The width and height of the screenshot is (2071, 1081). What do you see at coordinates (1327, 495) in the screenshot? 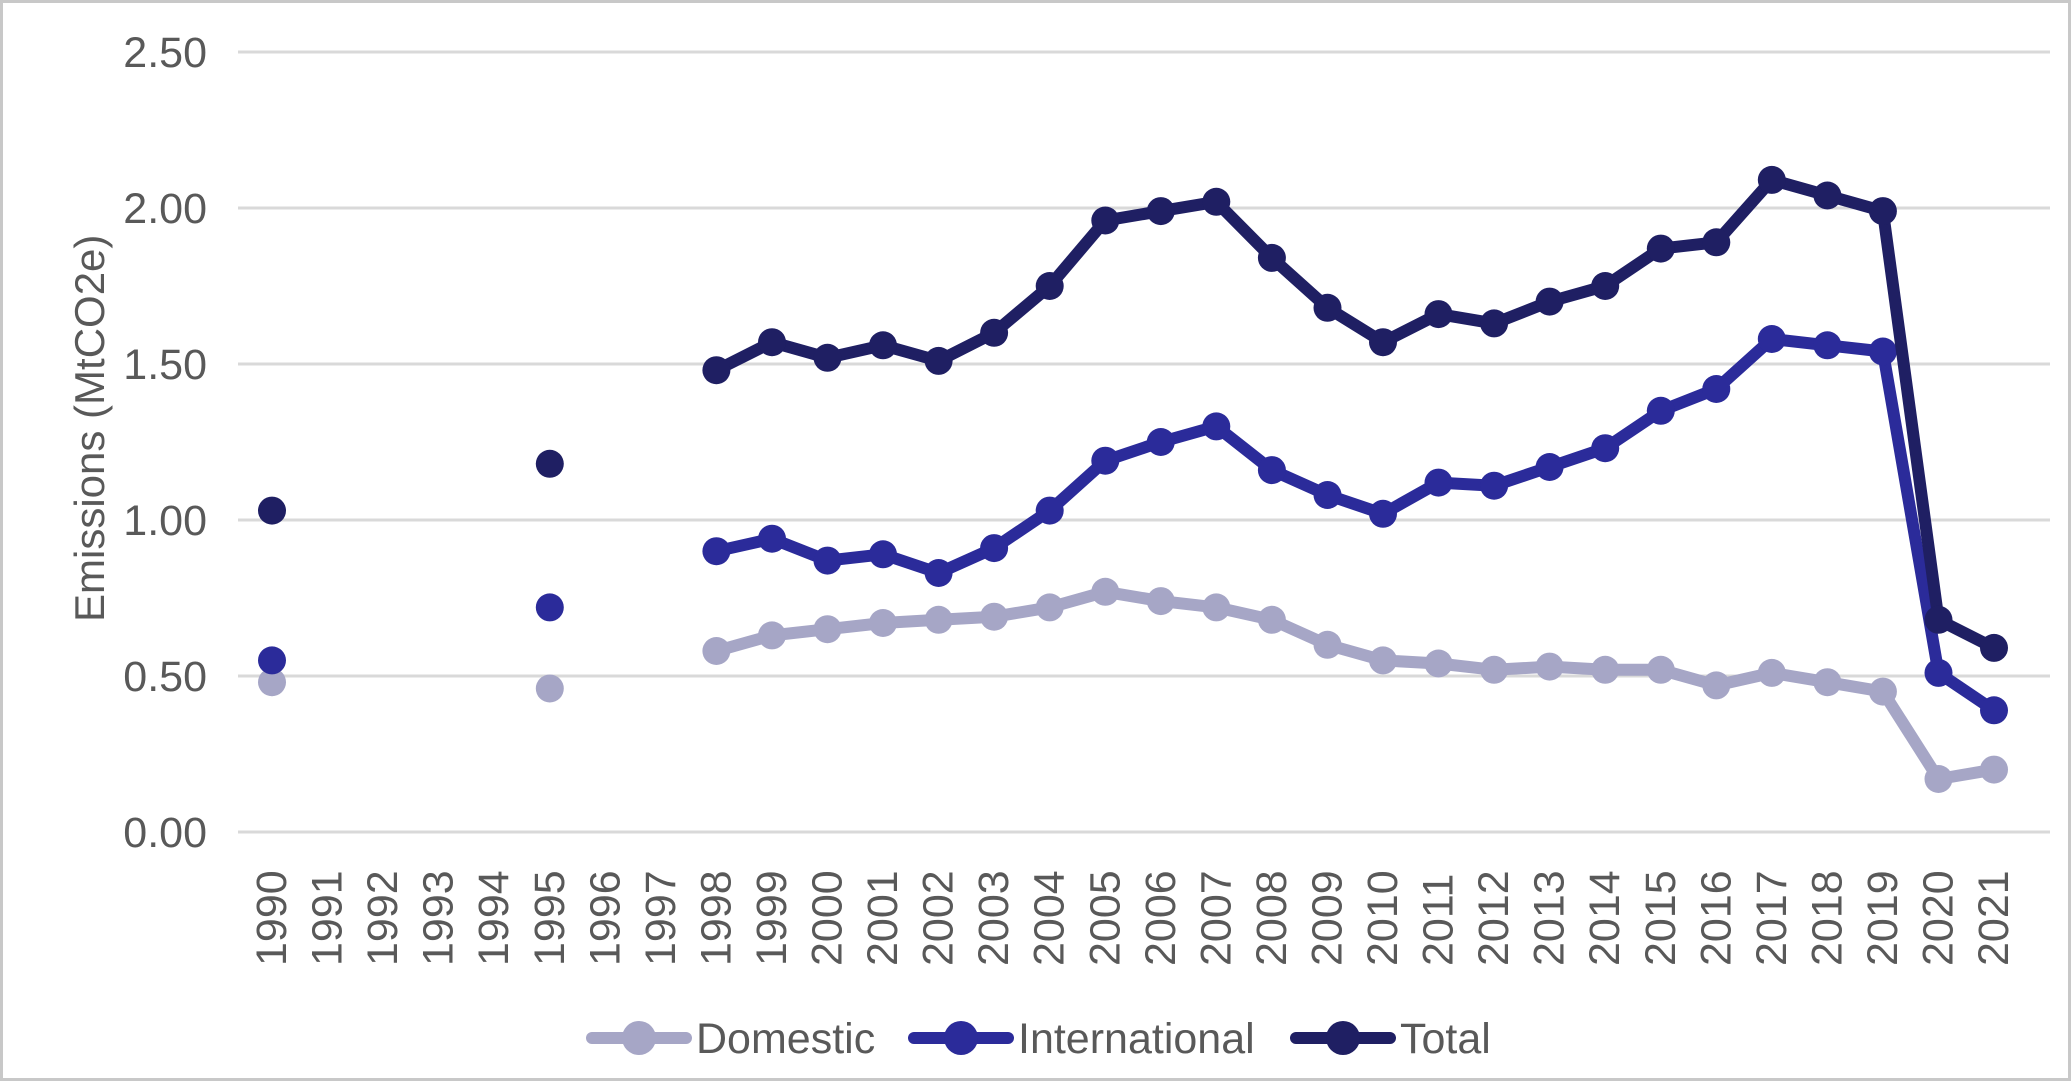
I see `data-point-international-2009` at bounding box center [1327, 495].